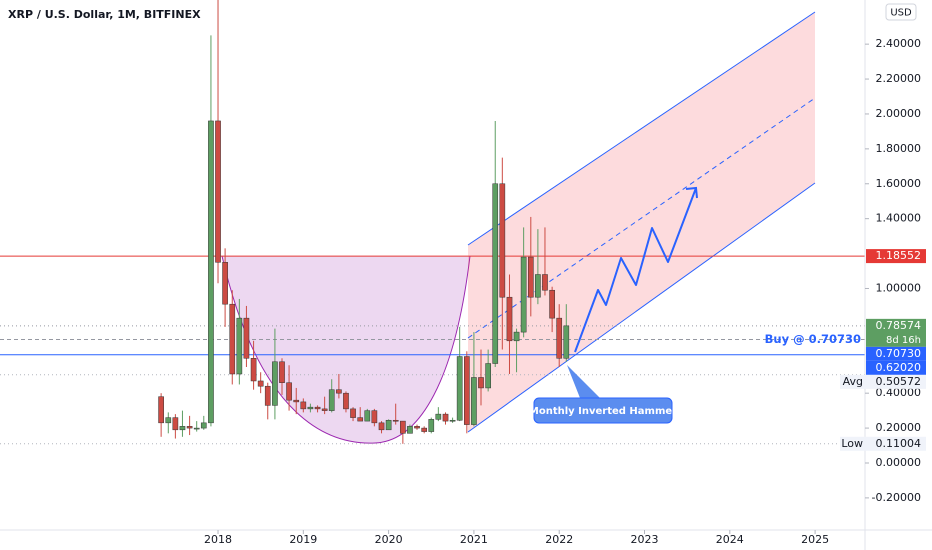  I want to click on chart-title: XRP / U.S. Dollar, 1M, BITFINEX, so click(104, 14).